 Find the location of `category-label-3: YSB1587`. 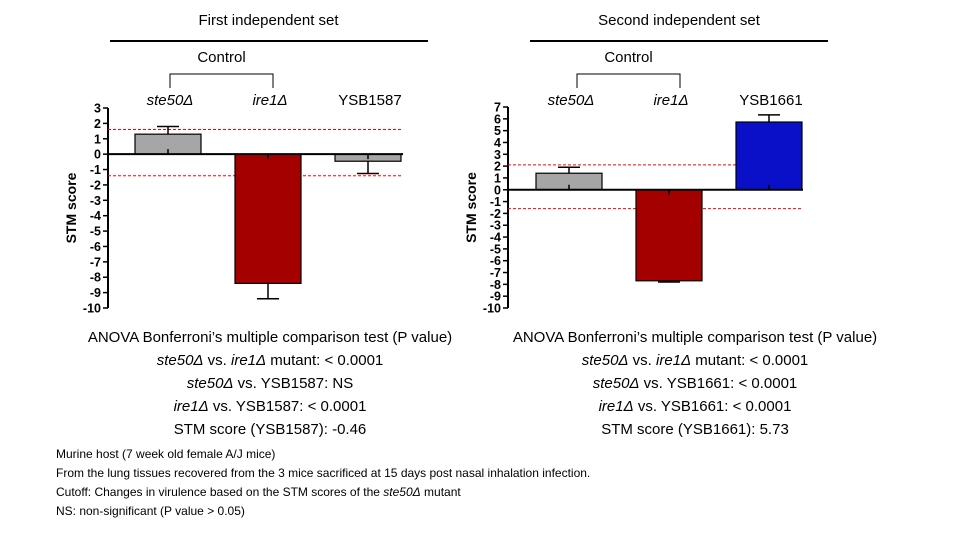

category-label-3: YSB1587 is located at coordinates (369, 100).